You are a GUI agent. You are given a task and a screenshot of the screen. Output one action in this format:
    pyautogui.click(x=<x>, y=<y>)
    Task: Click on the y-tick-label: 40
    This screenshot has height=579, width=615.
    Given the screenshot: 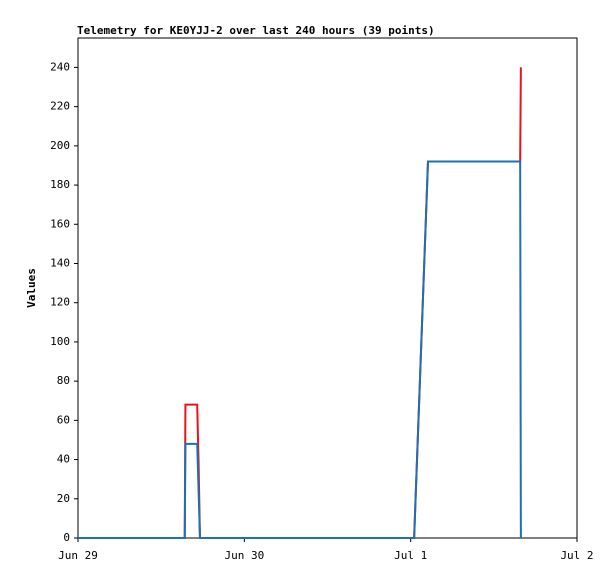 What is the action you would take?
    pyautogui.click(x=63, y=459)
    